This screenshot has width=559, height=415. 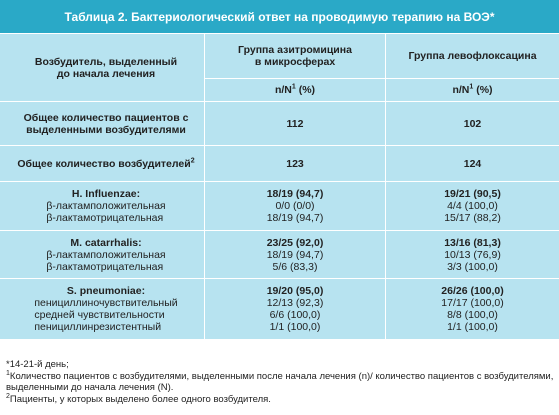 I want to click on value-text: 4/4 (100,0), so click(x=472, y=206).